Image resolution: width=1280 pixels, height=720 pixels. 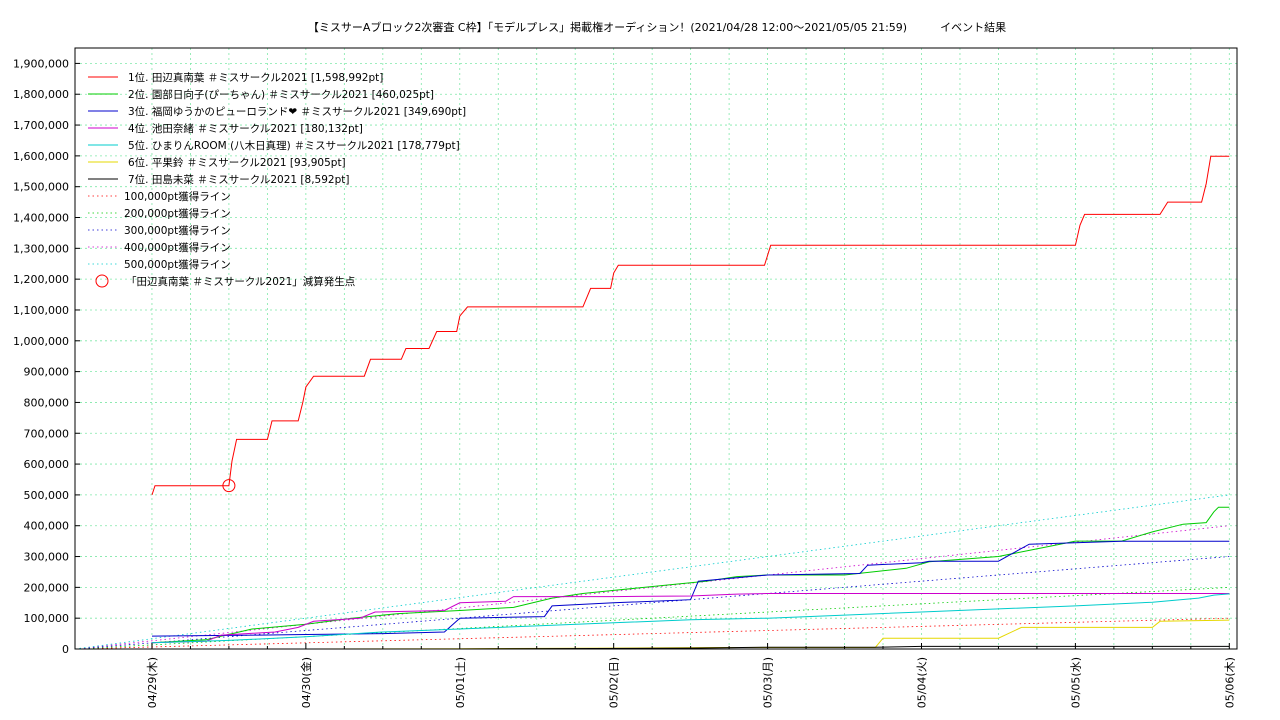 I want to click on legend-entry: 6位. 平果鈴 ＃ミスサークル2021 [93,905pt], so click(x=237, y=162).